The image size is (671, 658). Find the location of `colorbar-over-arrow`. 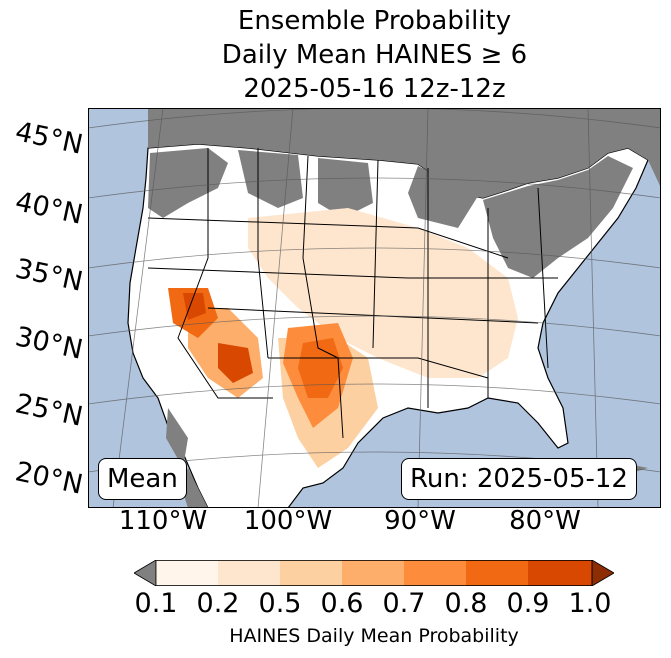

colorbar-over-arrow is located at coordinates (602, 573).